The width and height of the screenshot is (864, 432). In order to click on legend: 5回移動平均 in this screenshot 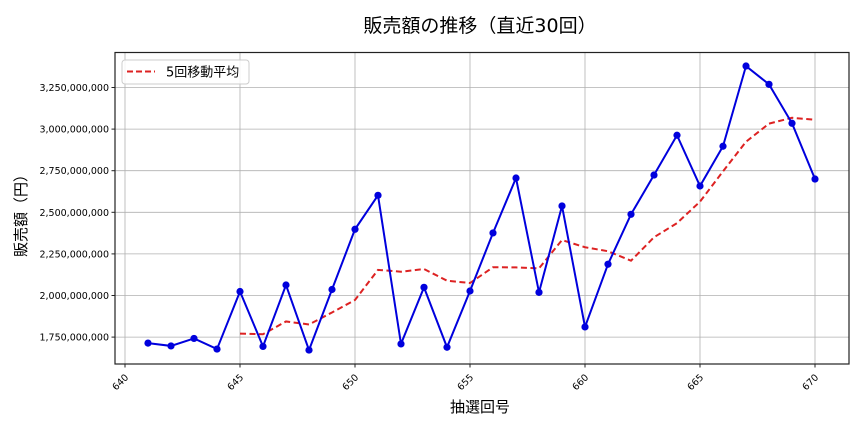, I will do `click(185, 72)`.